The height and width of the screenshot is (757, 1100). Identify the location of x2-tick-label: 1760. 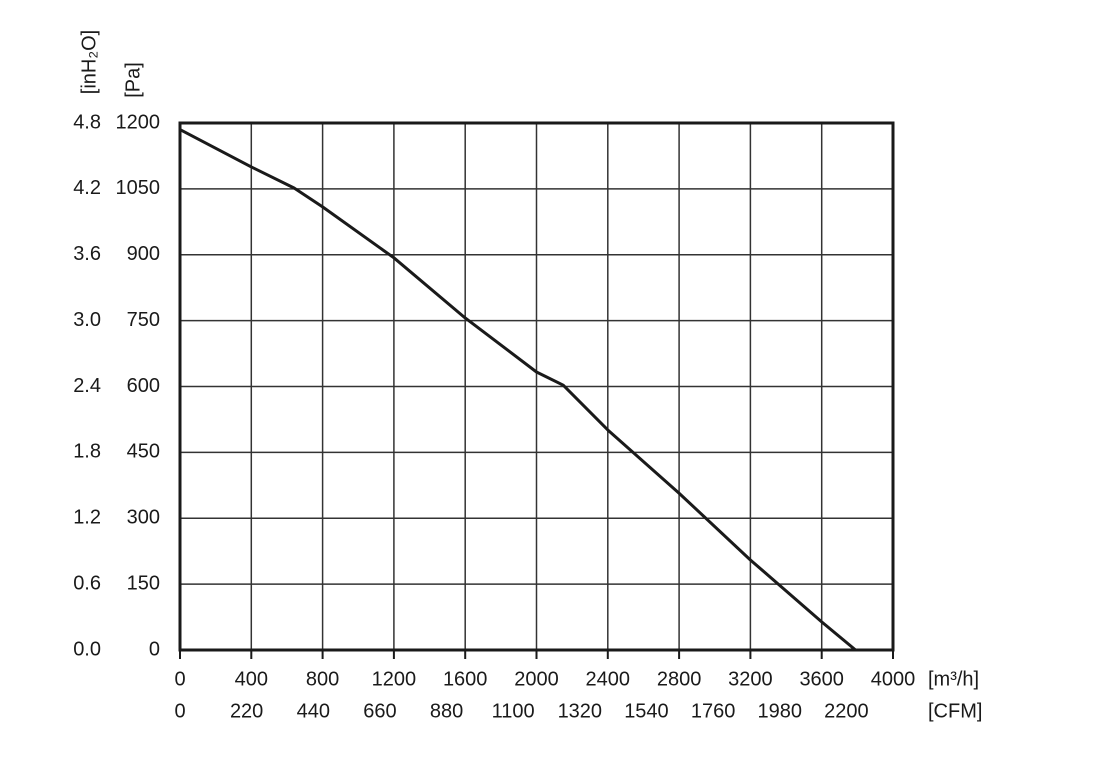
(713, 711).